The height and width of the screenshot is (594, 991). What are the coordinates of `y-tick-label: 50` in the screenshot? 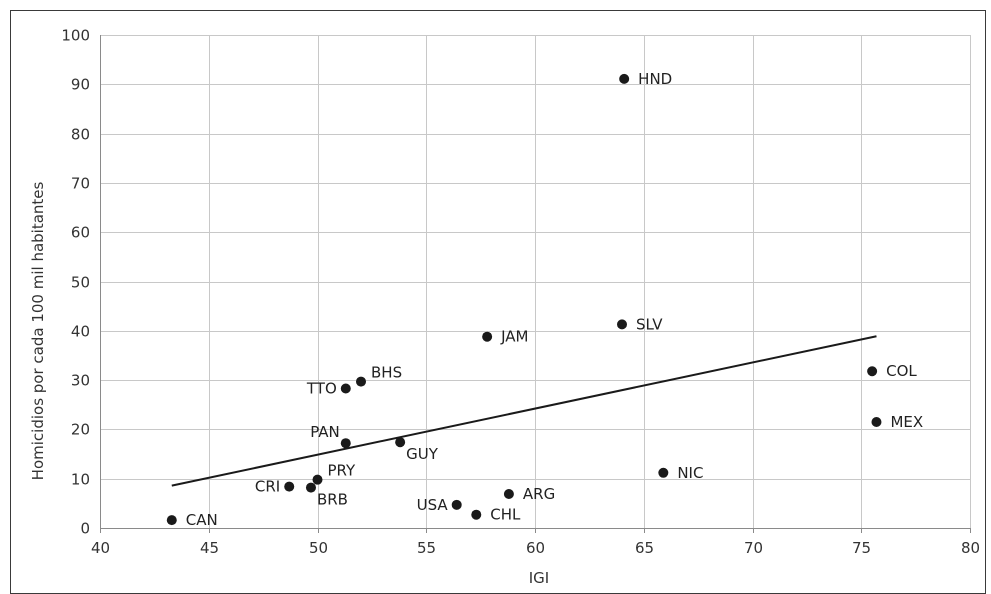 It's located at (80, 283).